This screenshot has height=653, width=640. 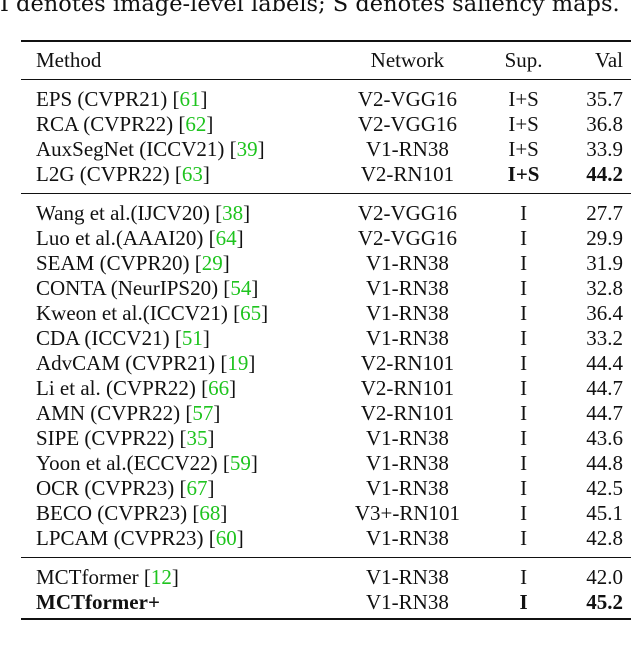 I want to click on method-cell: AuxSegNet (ICCV21) [39], so click(x=150, y=149).